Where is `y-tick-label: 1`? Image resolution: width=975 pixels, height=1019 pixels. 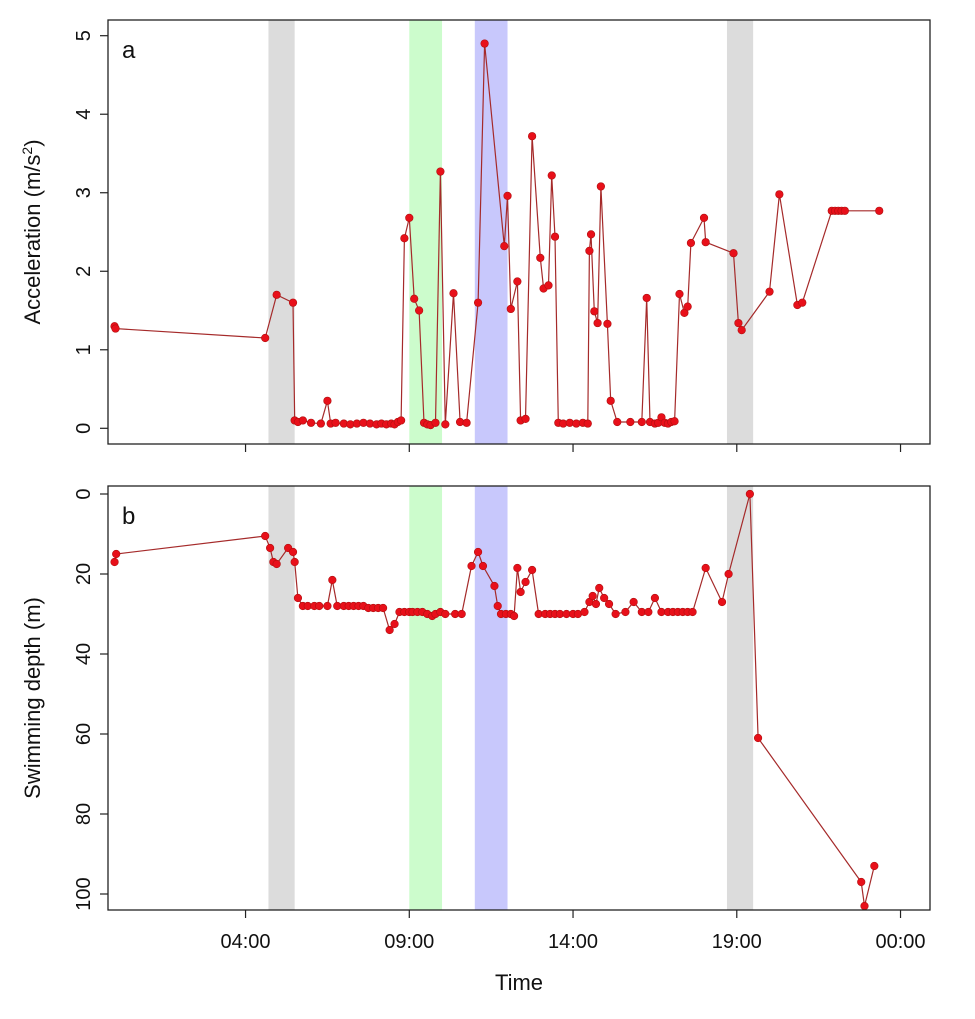 y-tick-label: 1 is located at coordinates (84, 349).